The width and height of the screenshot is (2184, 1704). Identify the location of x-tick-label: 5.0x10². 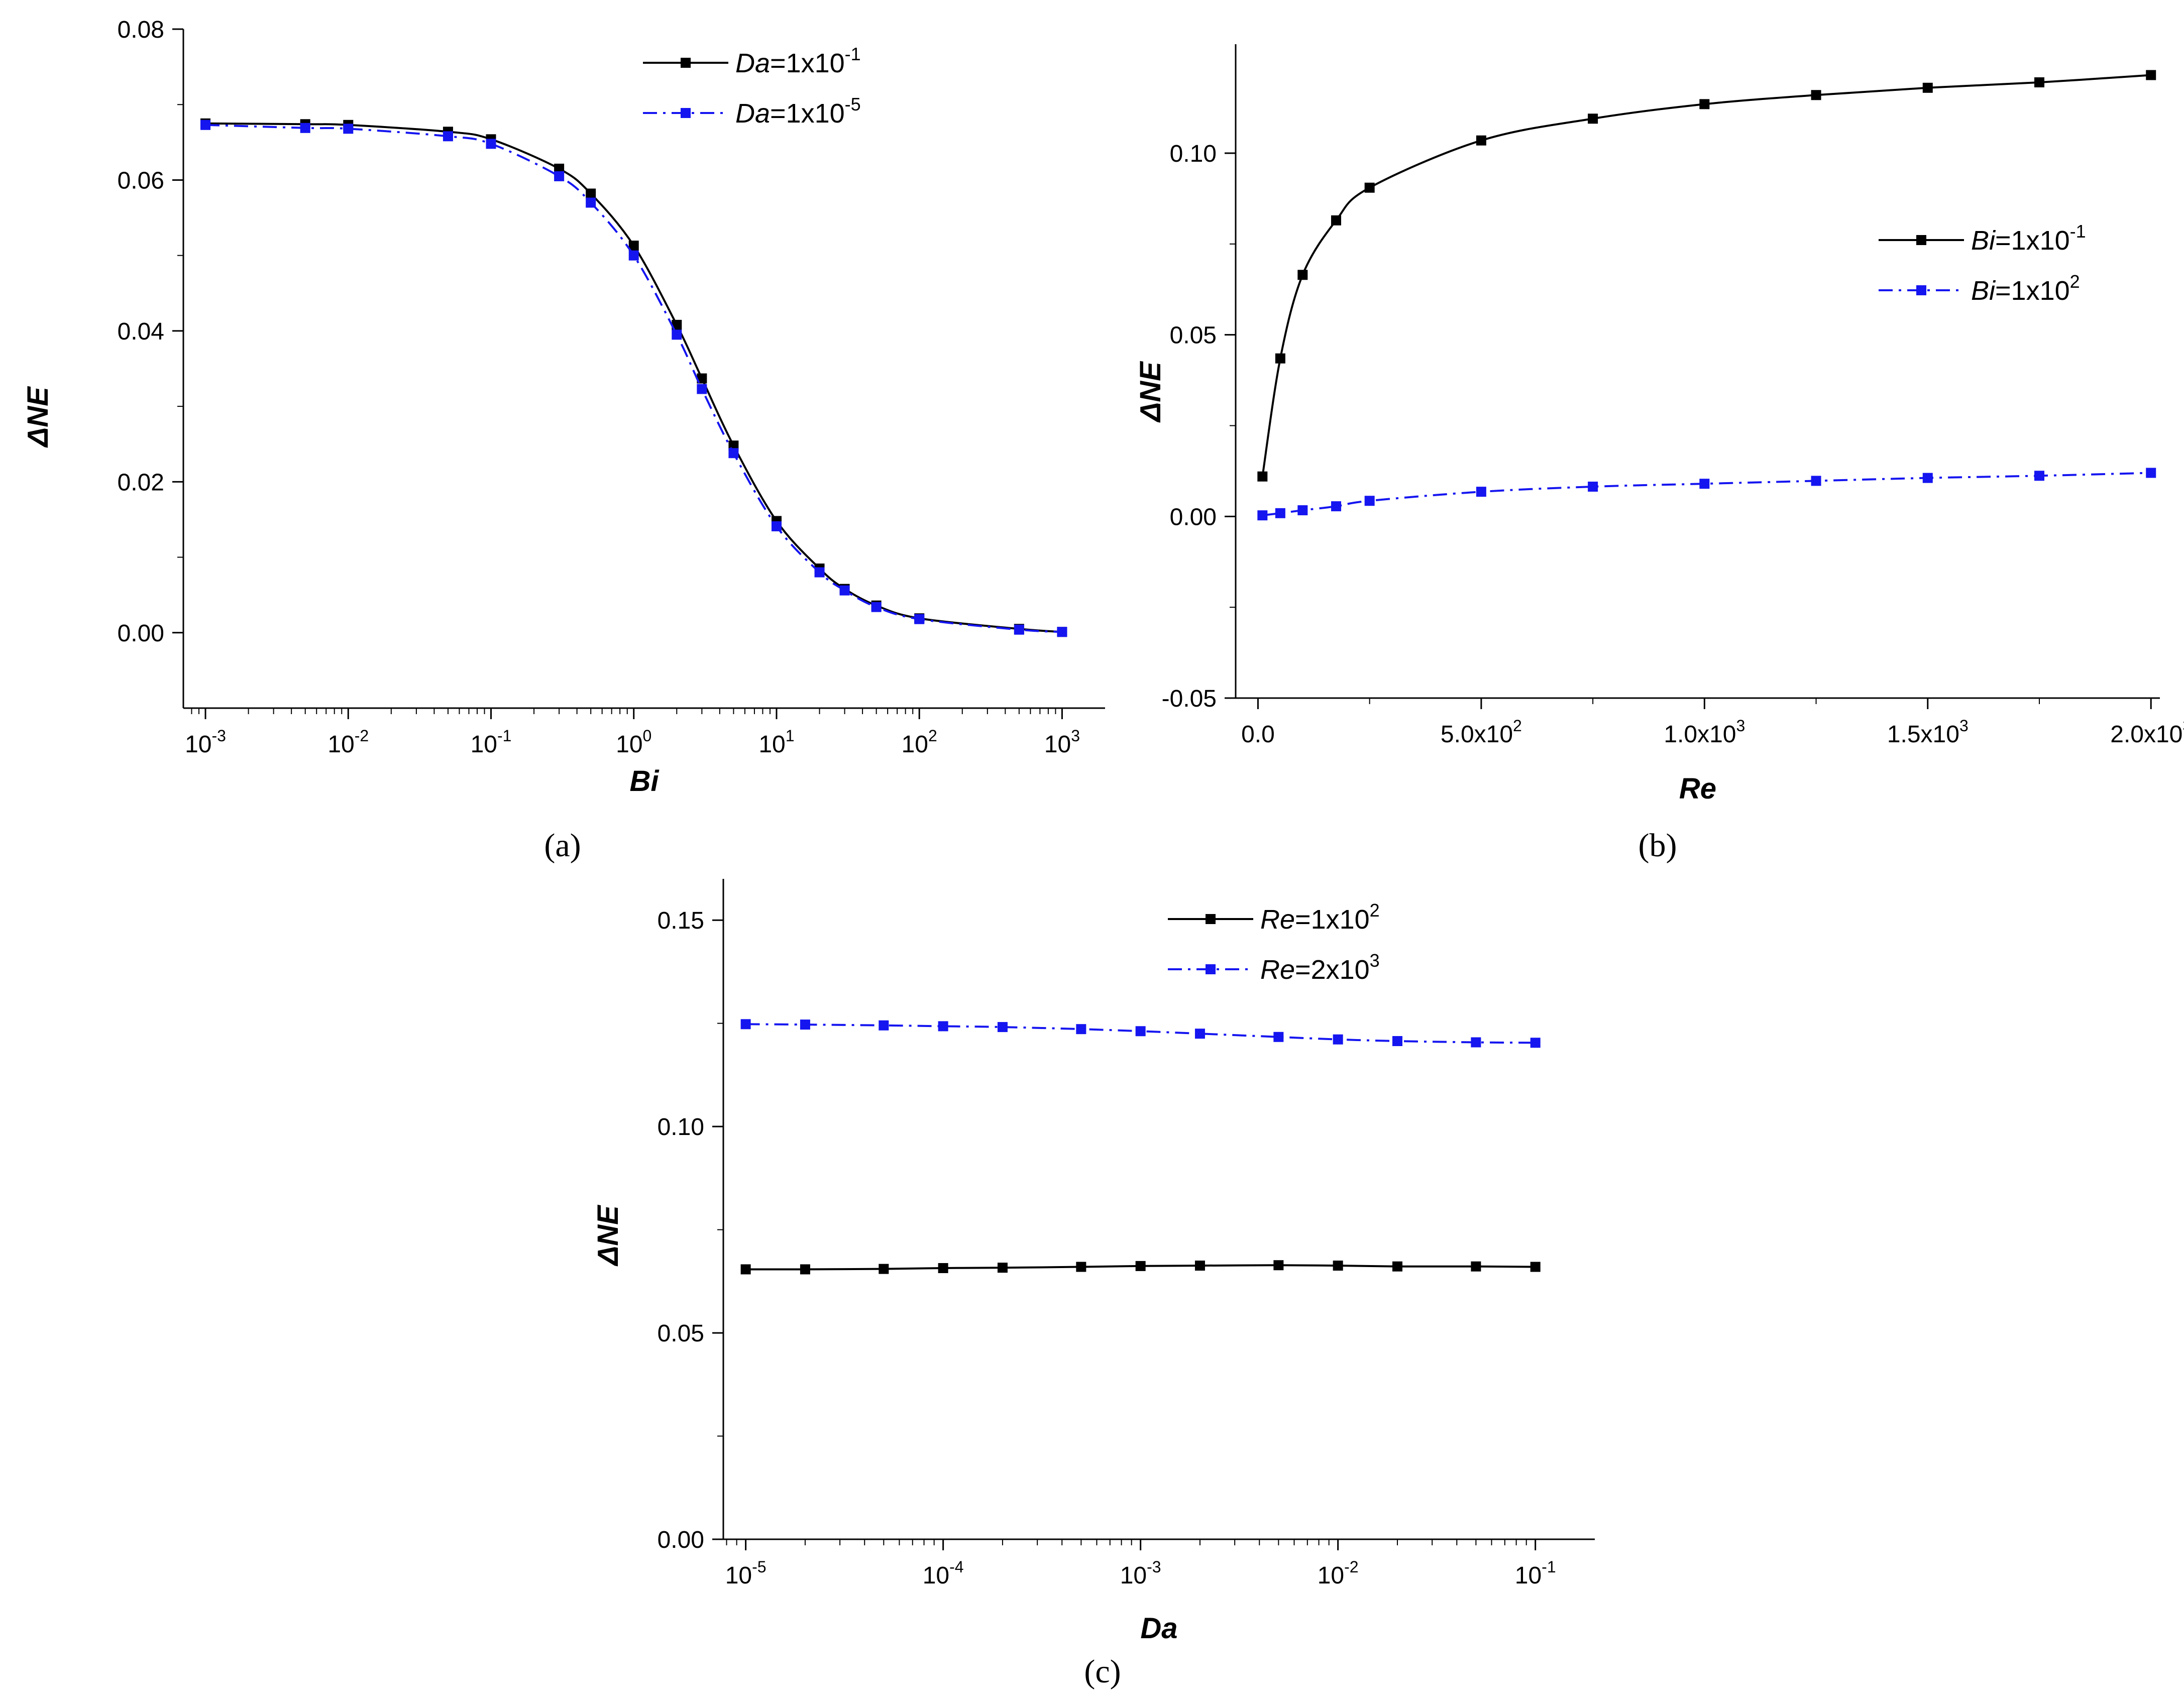
(1481, 732).